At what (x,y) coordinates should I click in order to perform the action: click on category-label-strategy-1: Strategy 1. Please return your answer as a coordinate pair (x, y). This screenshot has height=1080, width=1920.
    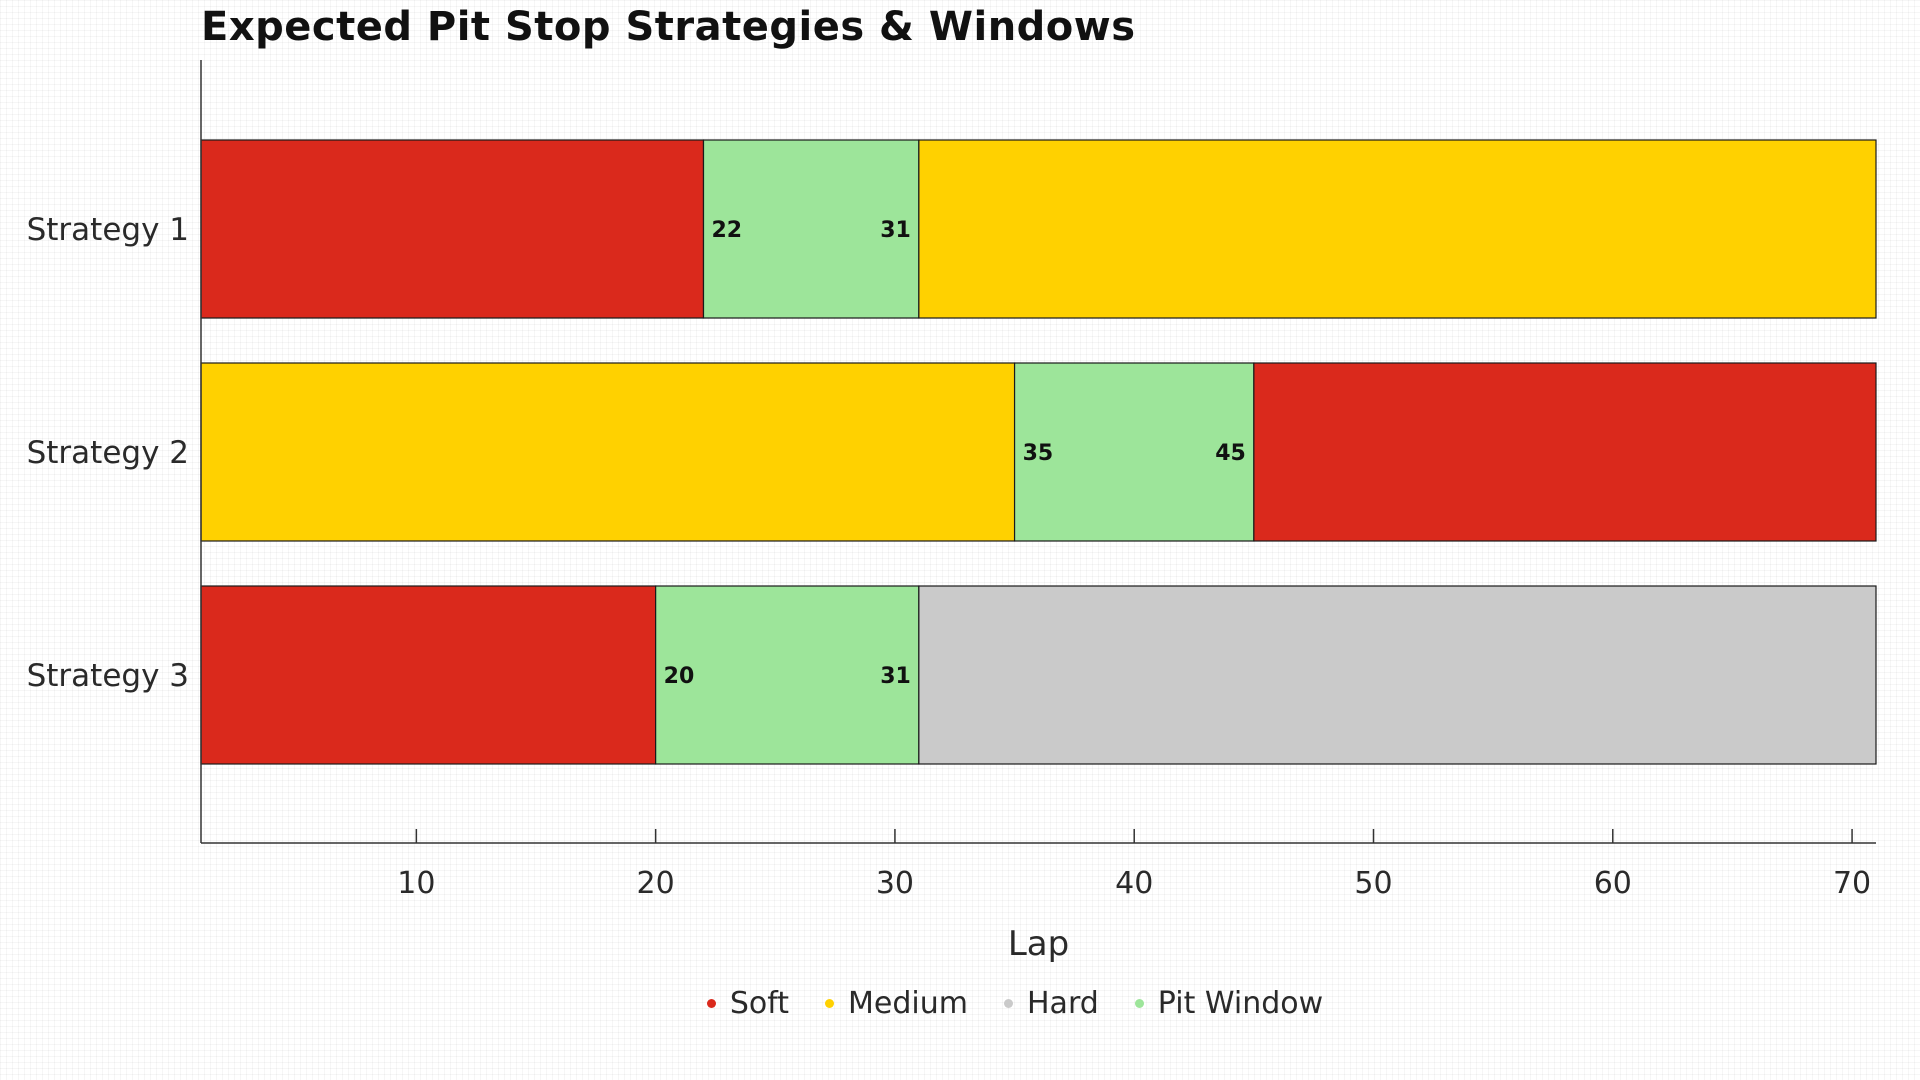
    Looking at the image, I should click on (108, 230).